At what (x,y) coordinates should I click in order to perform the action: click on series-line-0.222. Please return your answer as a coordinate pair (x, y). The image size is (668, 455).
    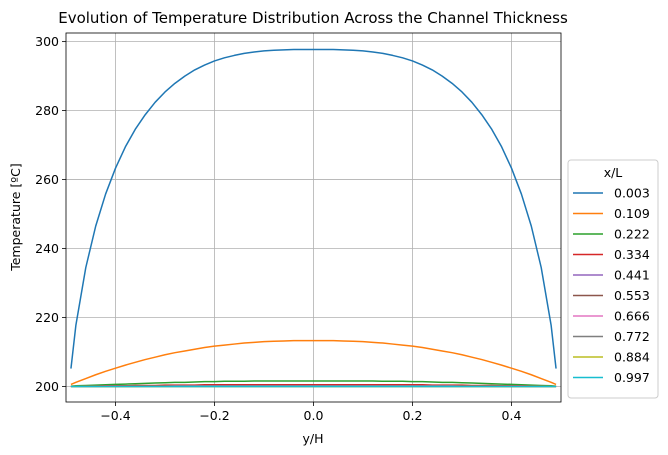
    Looking at the image, I should click on (313, 383).